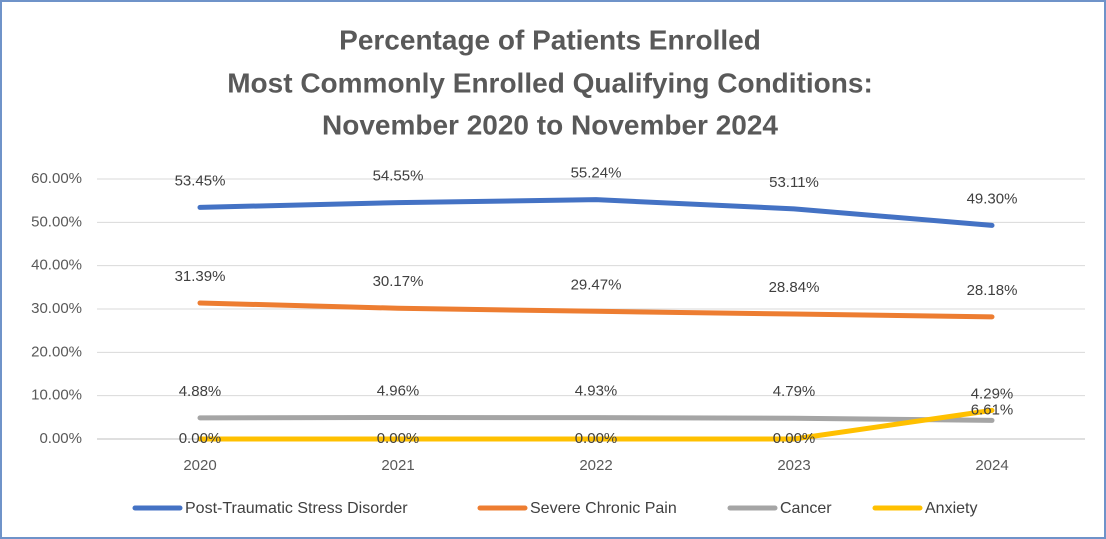 The width and height of the screenshot is (1106, 539). I want to click on data-label: 55.24%, so click(596, 173).